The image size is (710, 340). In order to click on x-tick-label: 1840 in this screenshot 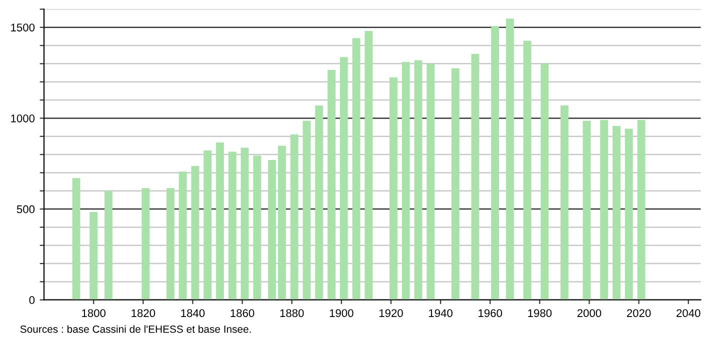, I will do `click(193, 313)`.